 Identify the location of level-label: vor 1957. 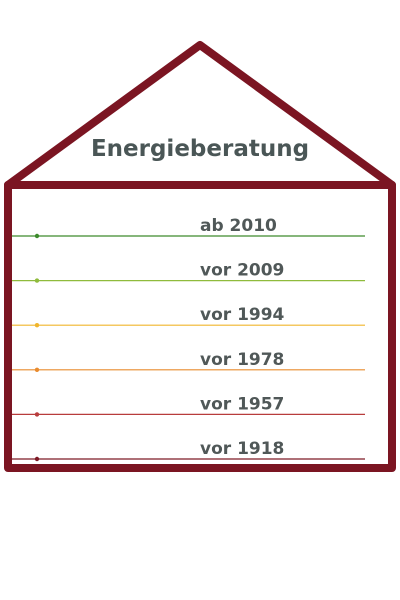
(242, 404).